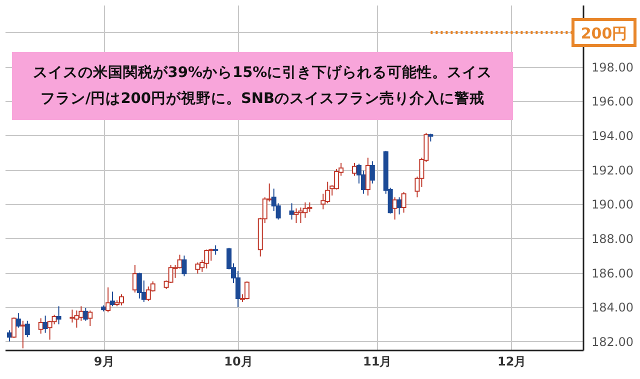 The height and width of the screenshot is (379, 640). Describe the element at coordinates (262, 85) in the screenshot. I see `annotation: スイスの米国関税が39%から15%に引き下げられる可能性。スイスフラン/円は200円が視野に。SNBのスイスフラン売り介入に警戒` at that location.